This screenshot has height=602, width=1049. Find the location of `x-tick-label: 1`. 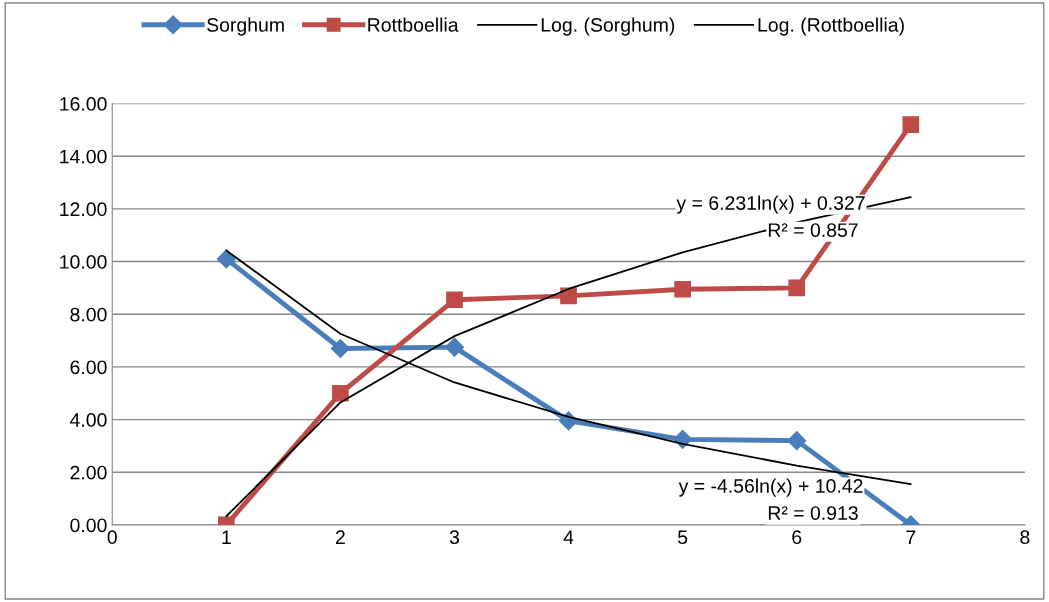

x-tick-label: 1 is located at coordinates (226, 537).